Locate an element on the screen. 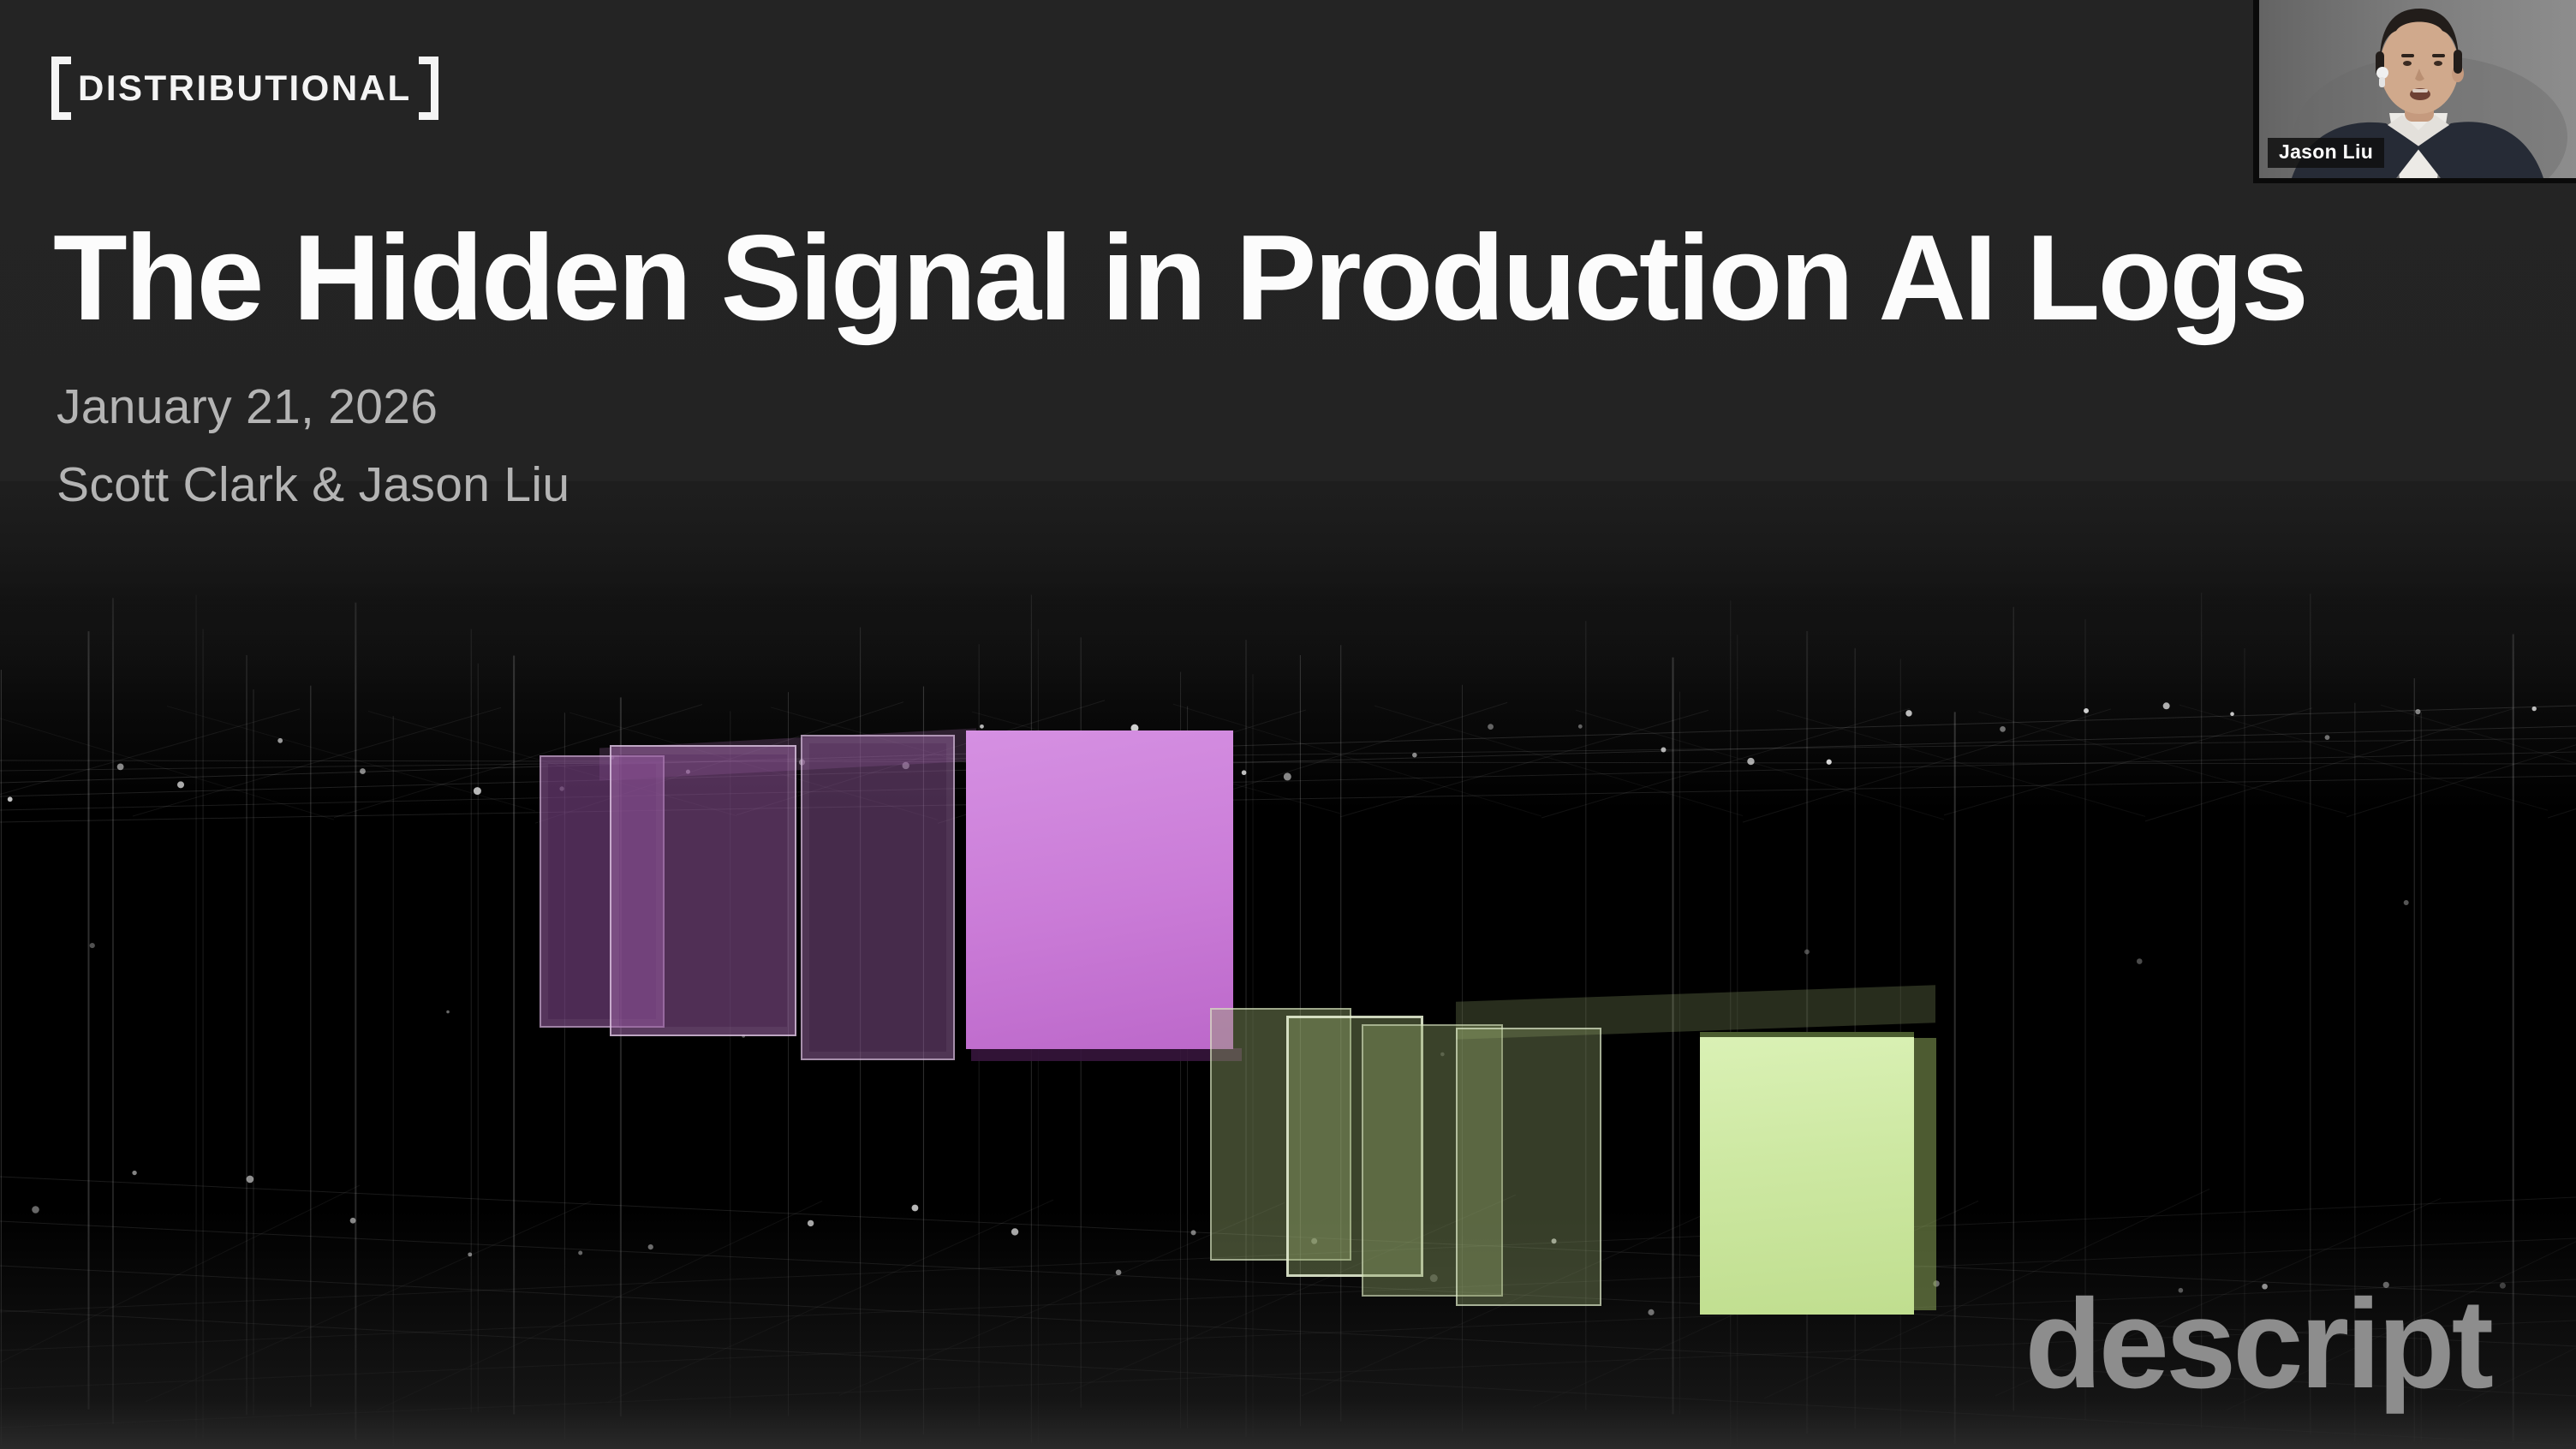  slide-subtitle: January 21, 2026 Scott Clark & Jason Liu is located at coordinates (313, 446).